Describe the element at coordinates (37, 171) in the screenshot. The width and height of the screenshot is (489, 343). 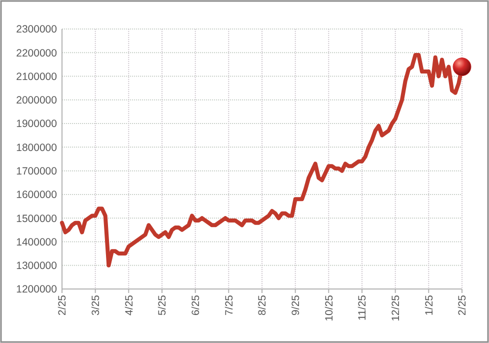
I see `y-tick-label: 1700000` at that location.